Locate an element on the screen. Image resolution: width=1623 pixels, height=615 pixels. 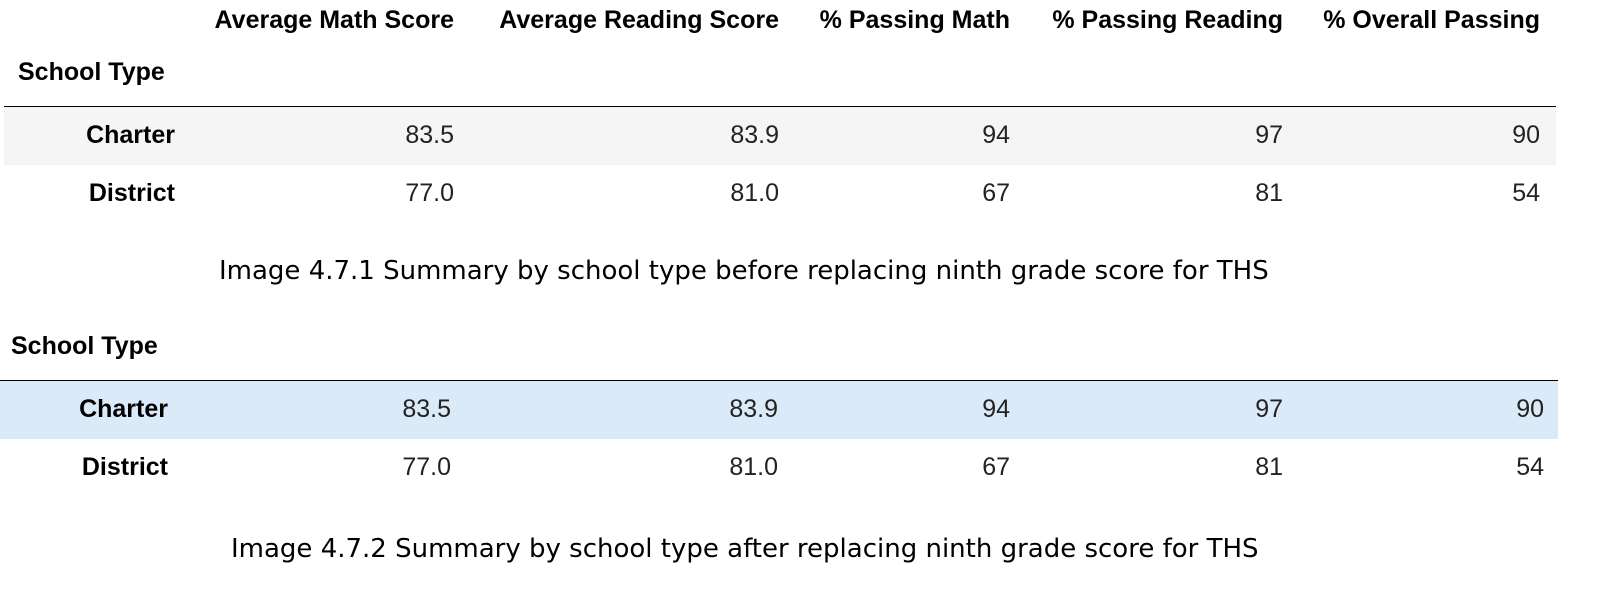
column-header-pct-overall: % Overall Passing is located at coordinates (1431, 20).